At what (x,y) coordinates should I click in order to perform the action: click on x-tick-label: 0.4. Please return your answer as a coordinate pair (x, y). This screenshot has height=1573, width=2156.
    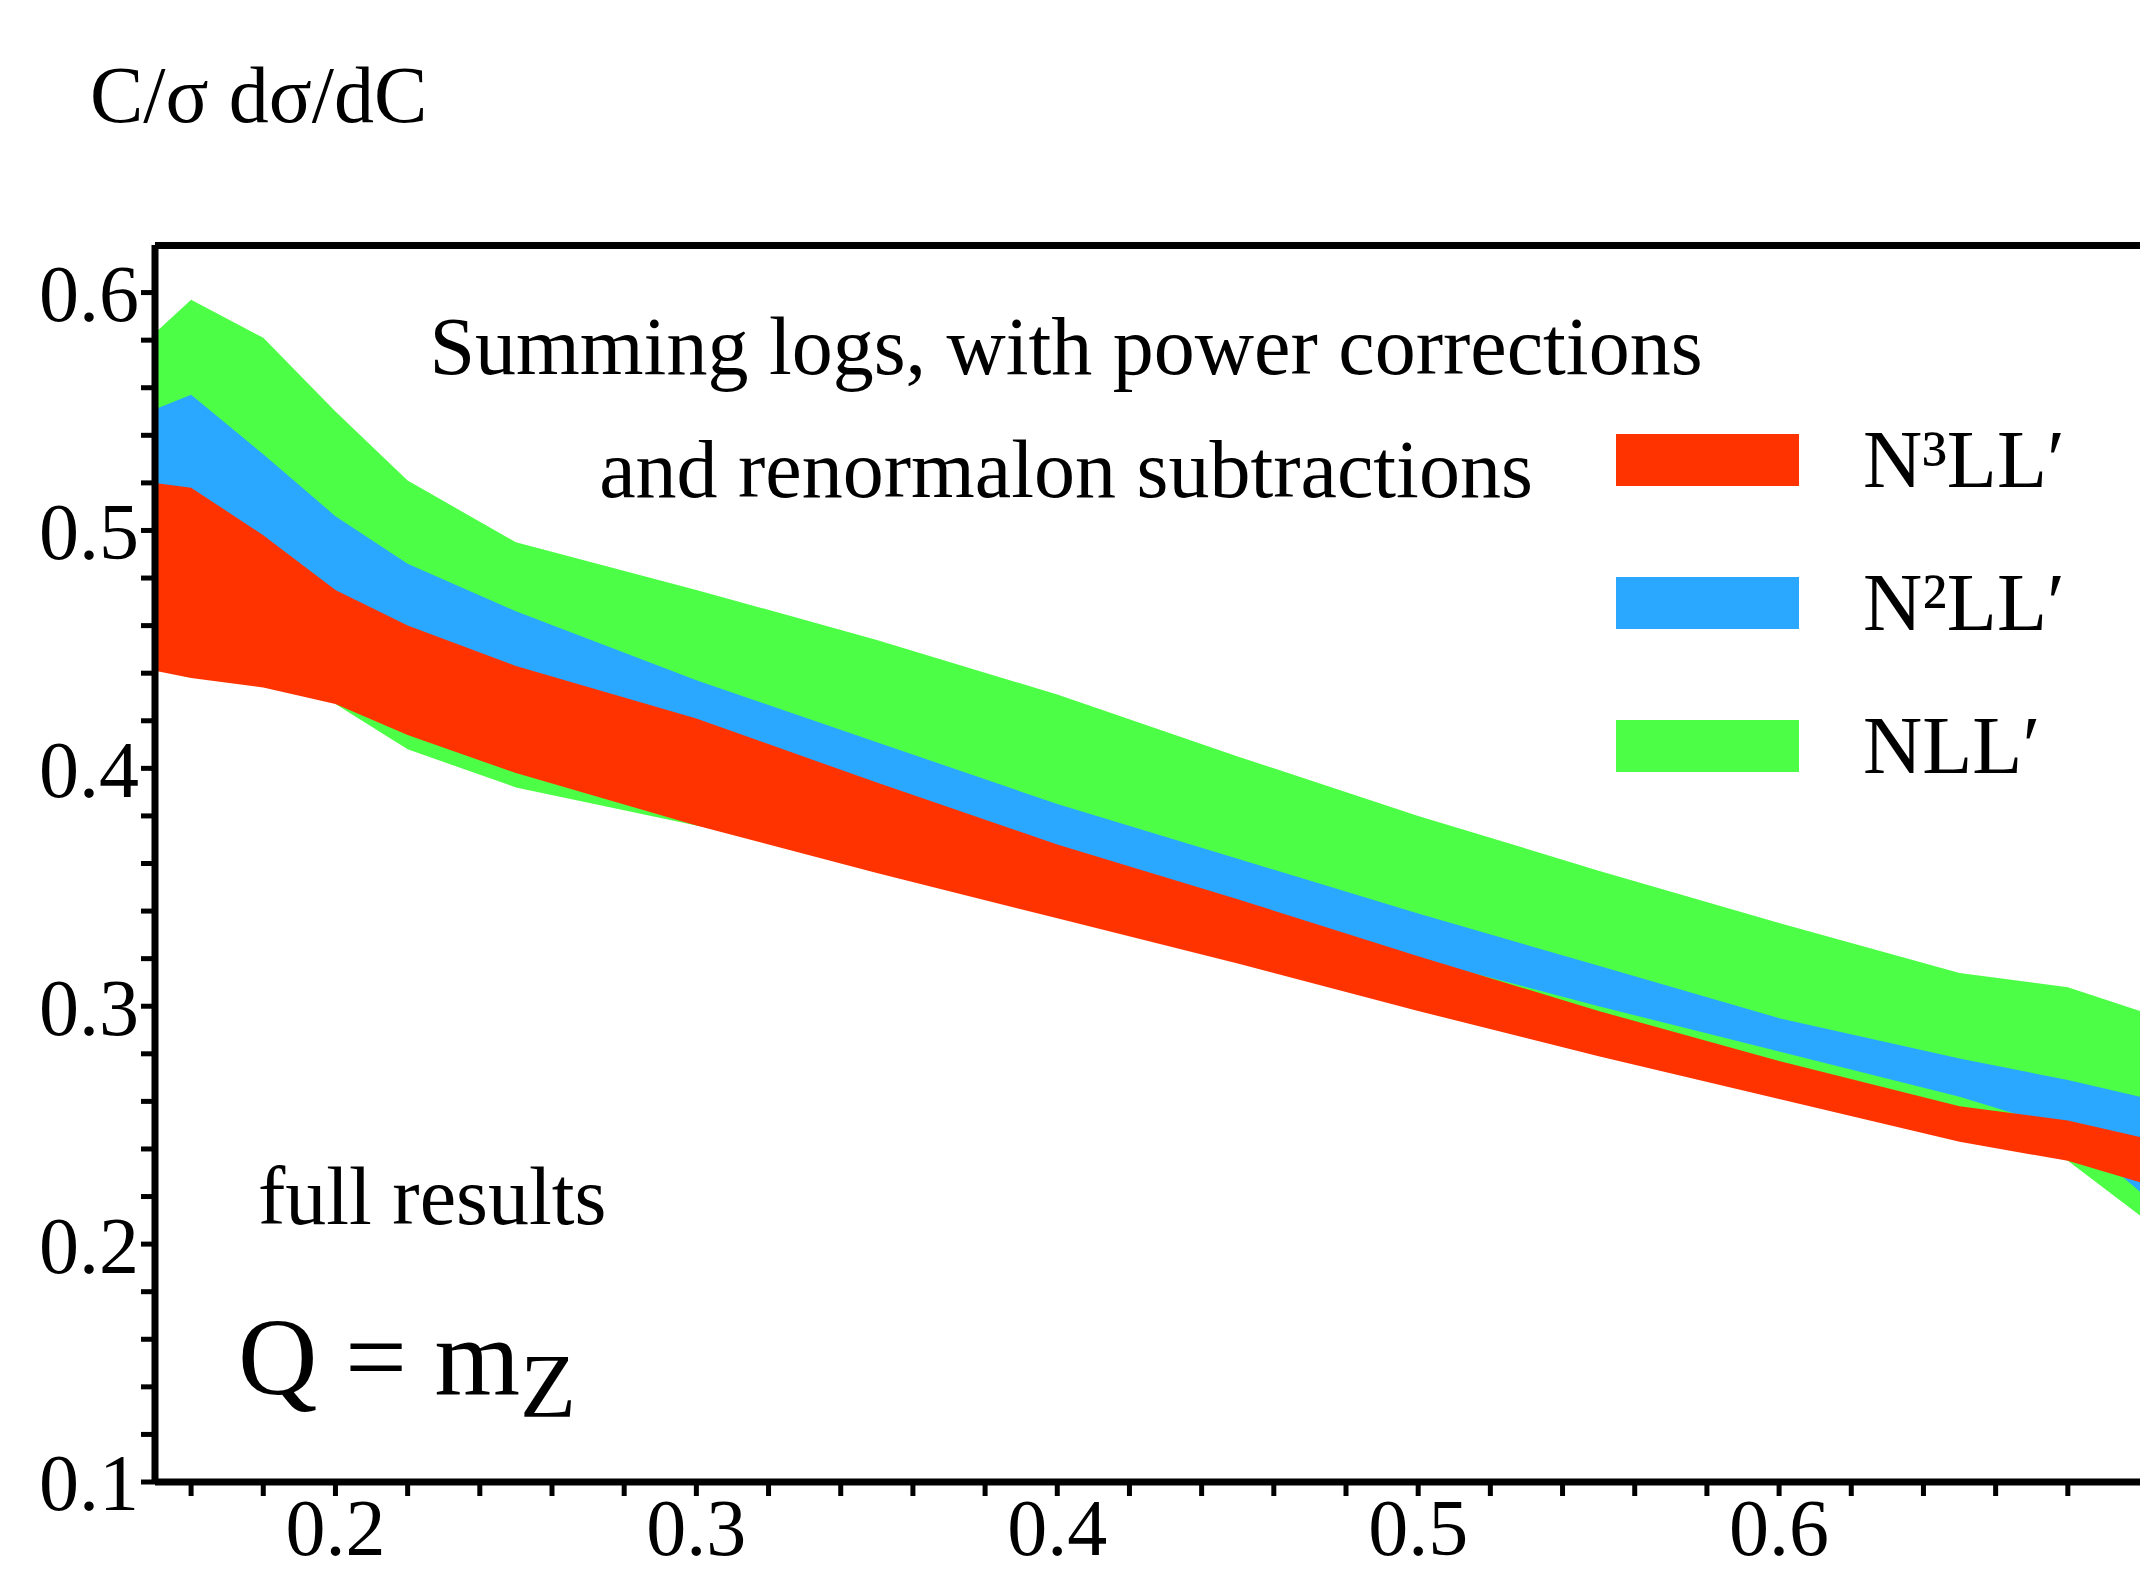
    Looking at the image, I should click on (1057, 1527).